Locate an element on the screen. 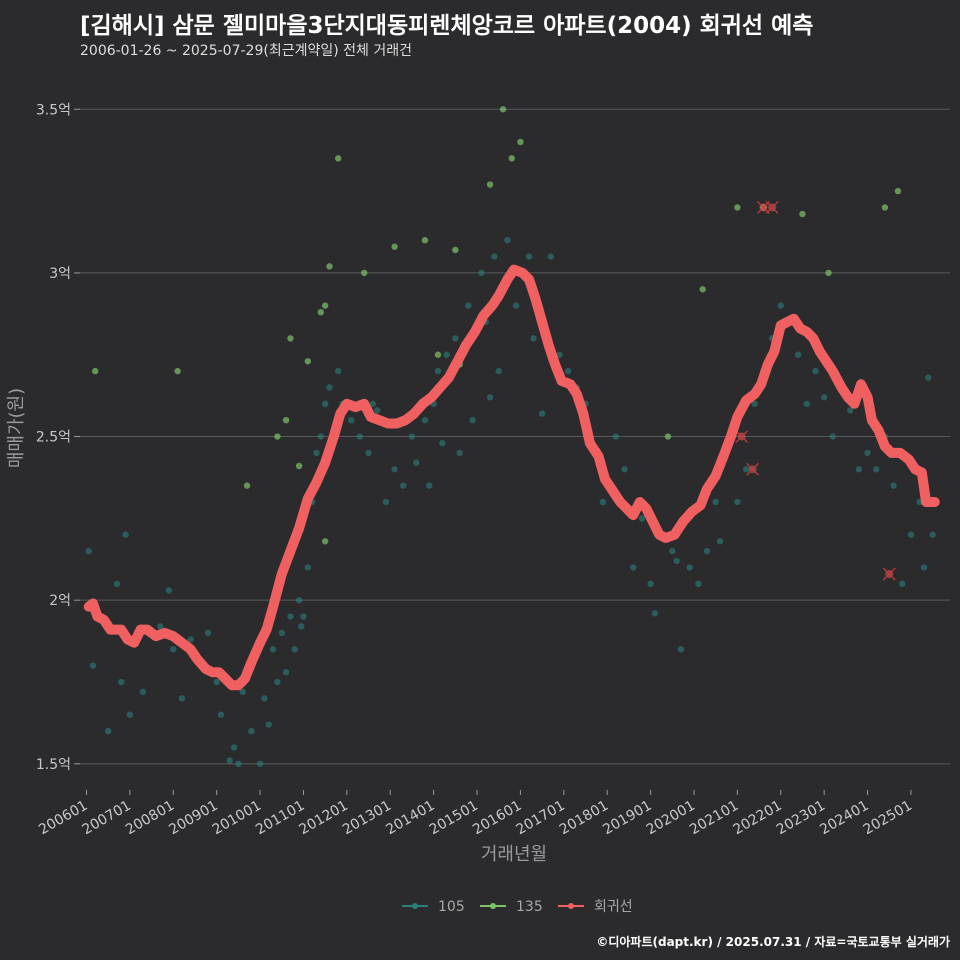  x-tick-label: 201601 is located at coordinates (497, 818).